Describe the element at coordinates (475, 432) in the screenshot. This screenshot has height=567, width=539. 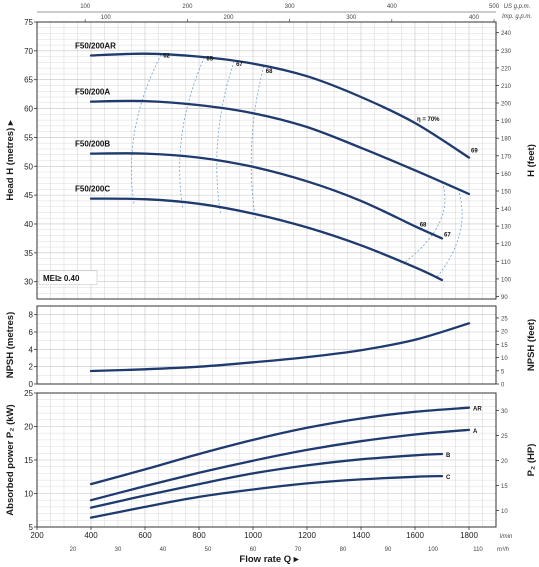
I see `curve-end-label: A` at that location.